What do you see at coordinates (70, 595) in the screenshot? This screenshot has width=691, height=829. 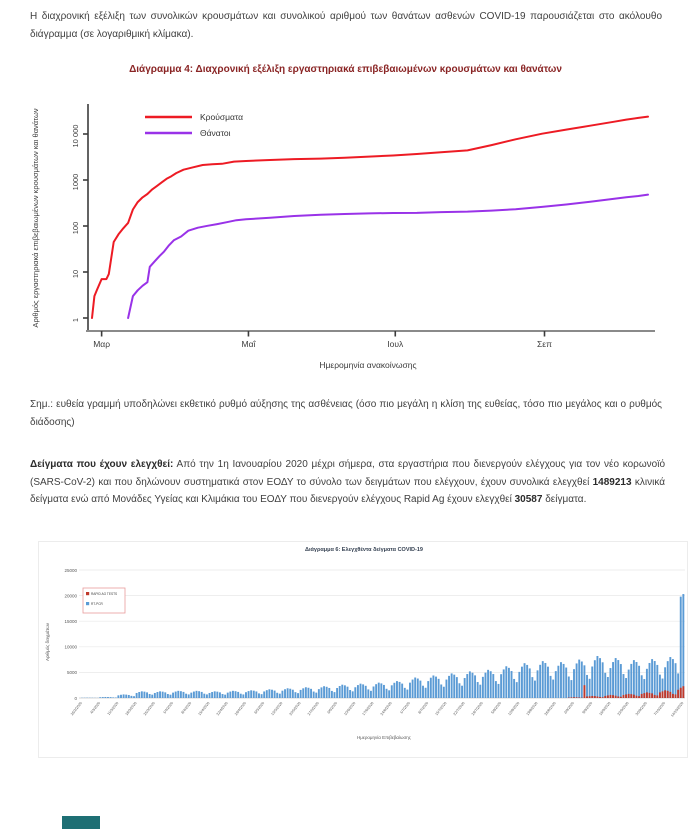 I see `svg-text: 20000` at bounding box center [70, 595].